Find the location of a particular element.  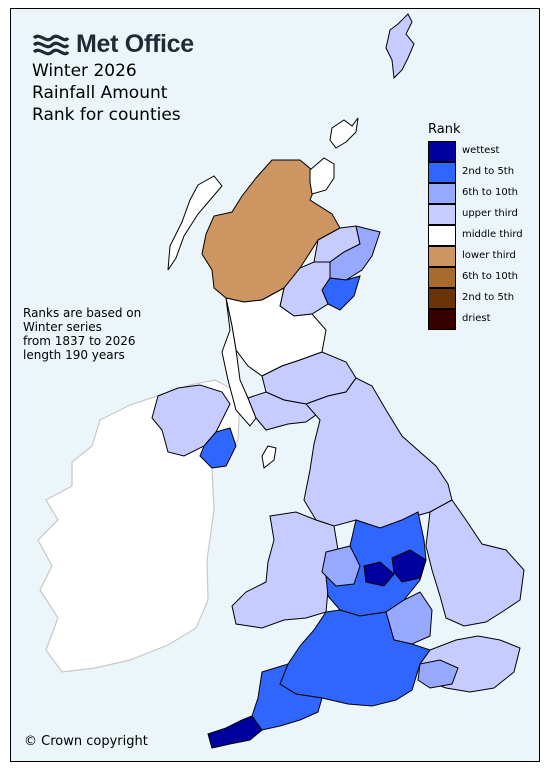

legend-label: upper third is located at coordinates (490, 213).